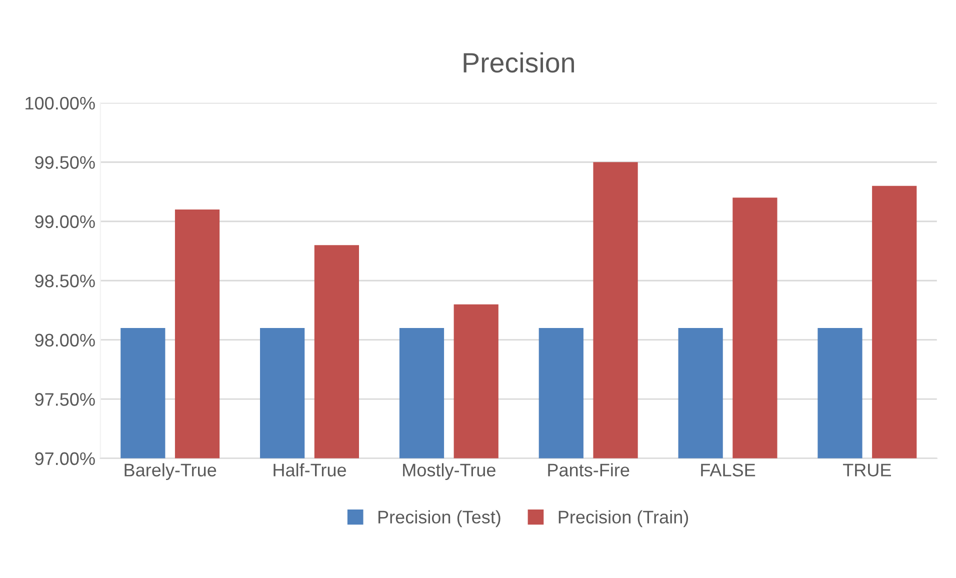  What do you see at coordinates (623, 519) in the screenshot?
I see `legend-label: Precision (Train)` at bounding box center [623, 519].